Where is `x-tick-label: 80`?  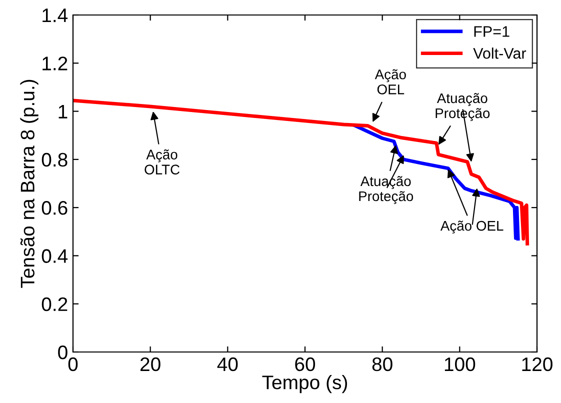
x-tick-label: 80 is located at coordinates (382, 364).